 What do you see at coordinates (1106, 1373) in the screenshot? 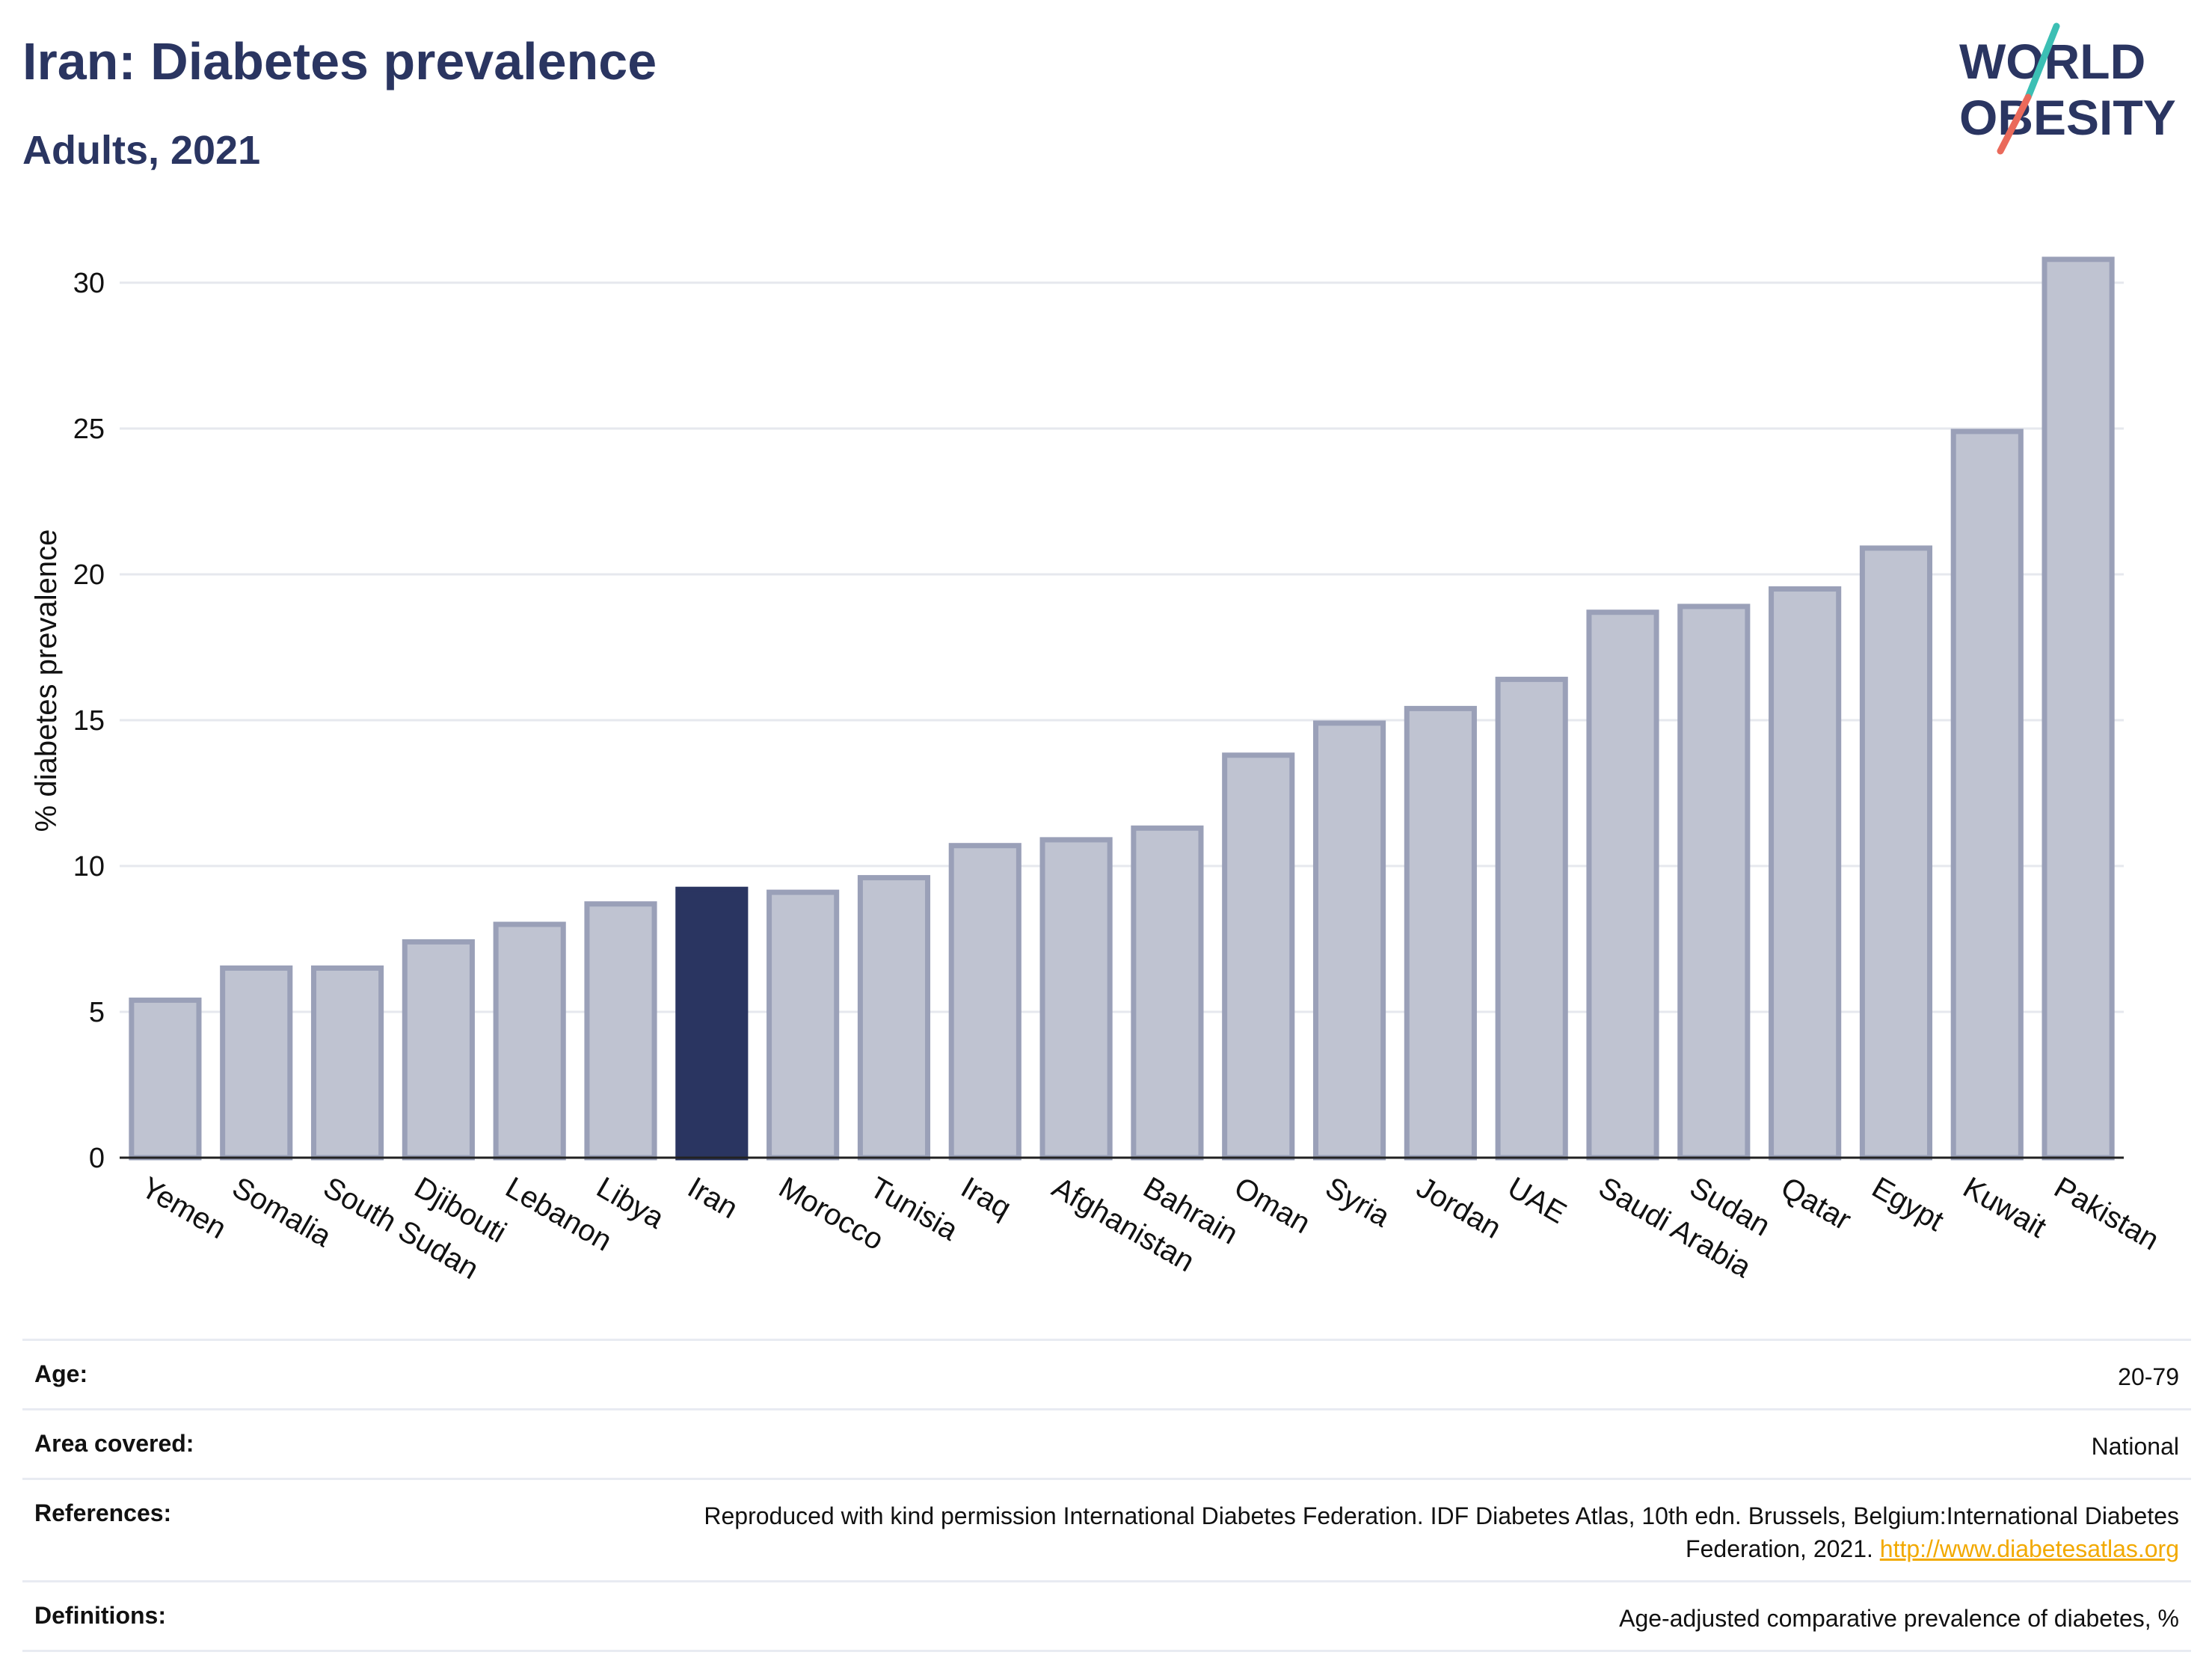
I see `meta-row: Age: 20-79` at bounding box center [1106, 1373].